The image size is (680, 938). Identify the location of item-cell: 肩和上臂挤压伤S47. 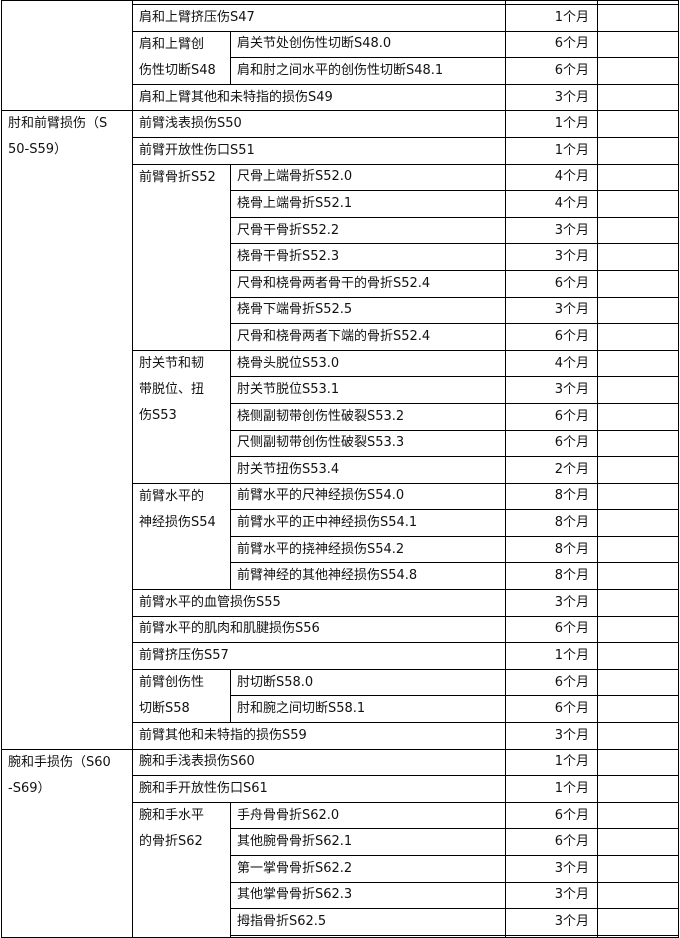
(319, 18).